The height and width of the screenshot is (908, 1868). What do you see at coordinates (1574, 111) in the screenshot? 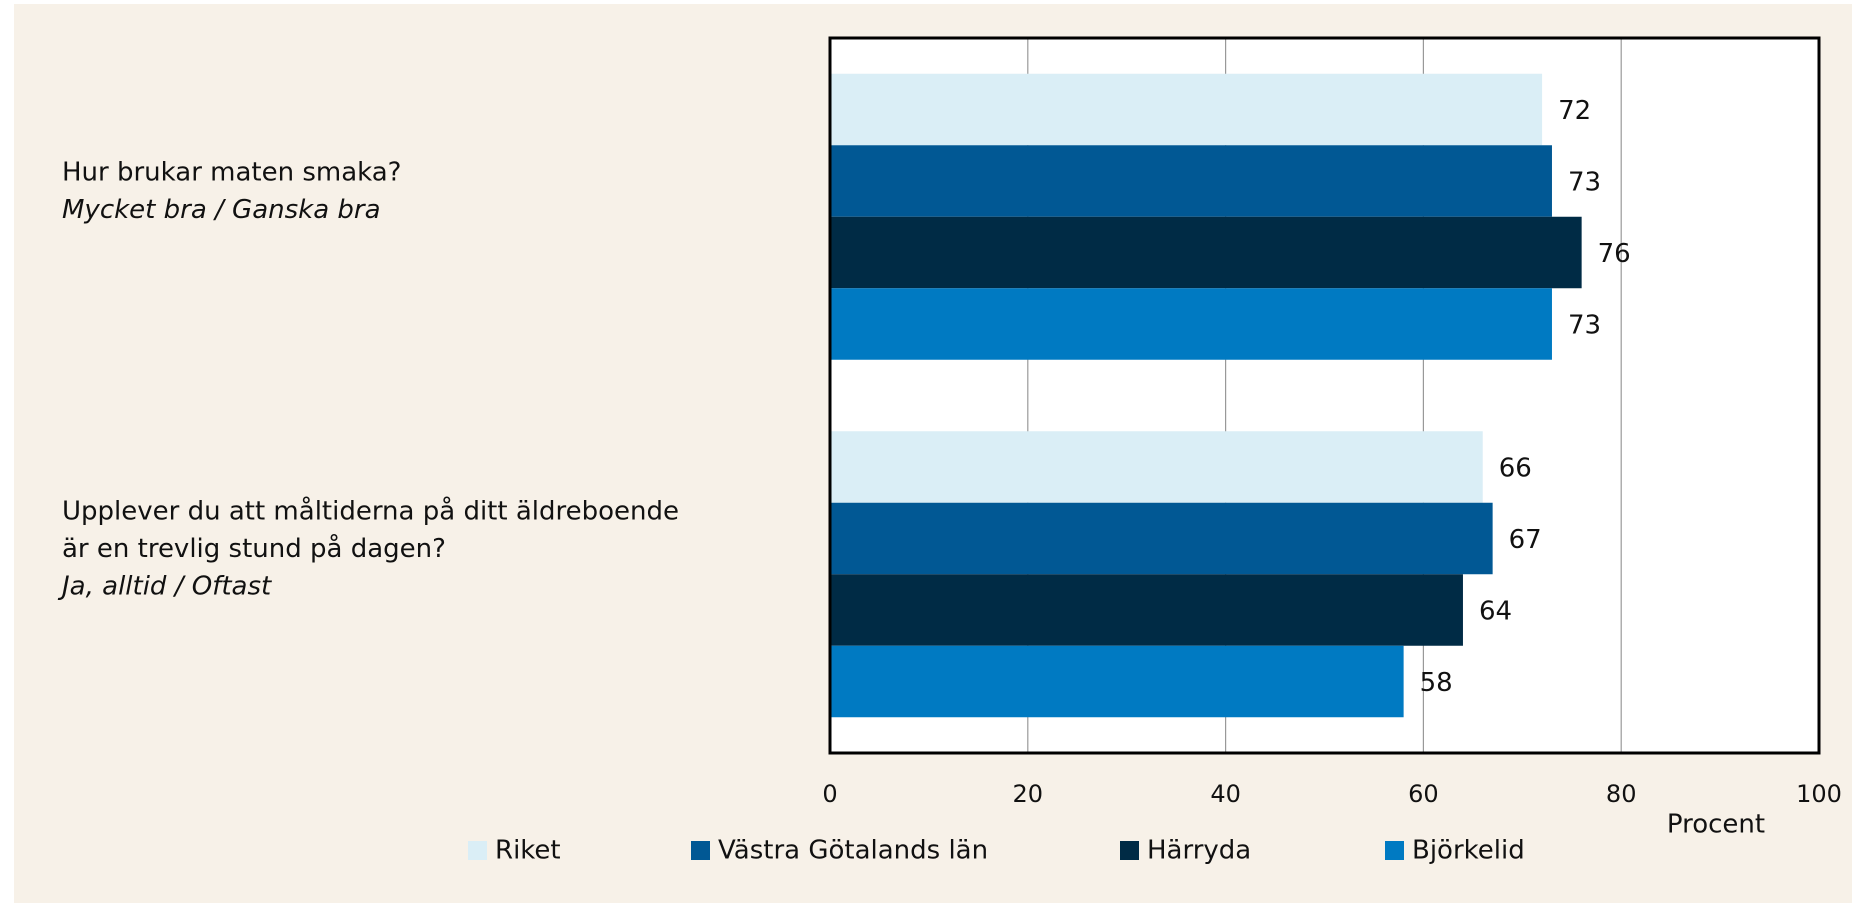
I see `value-label: 72` at bounding box center [1574, 111].